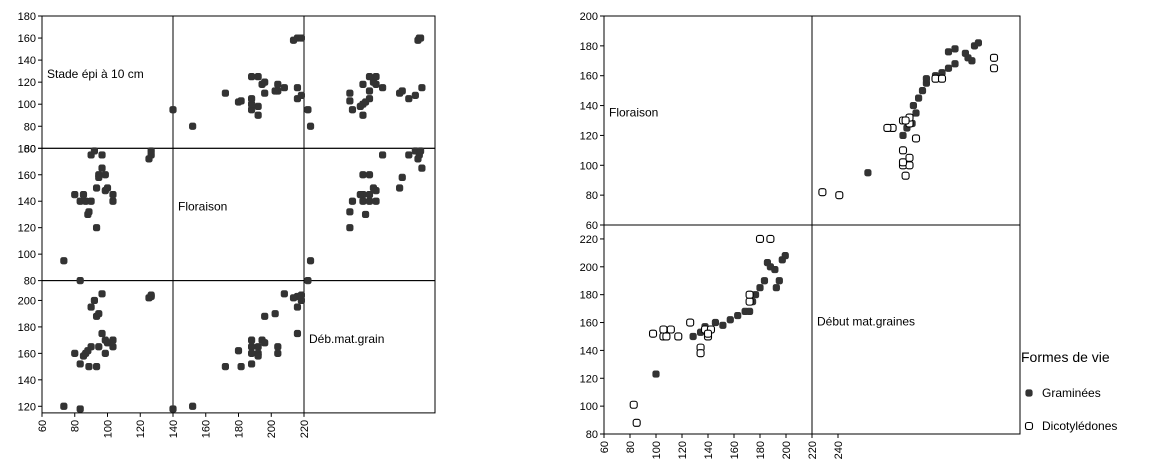 The width and height of the screenshot is (1155, 466). Describe the element at coordinates (709, 450) in the screenshot. I see `x-tick-label: 140` at that location.